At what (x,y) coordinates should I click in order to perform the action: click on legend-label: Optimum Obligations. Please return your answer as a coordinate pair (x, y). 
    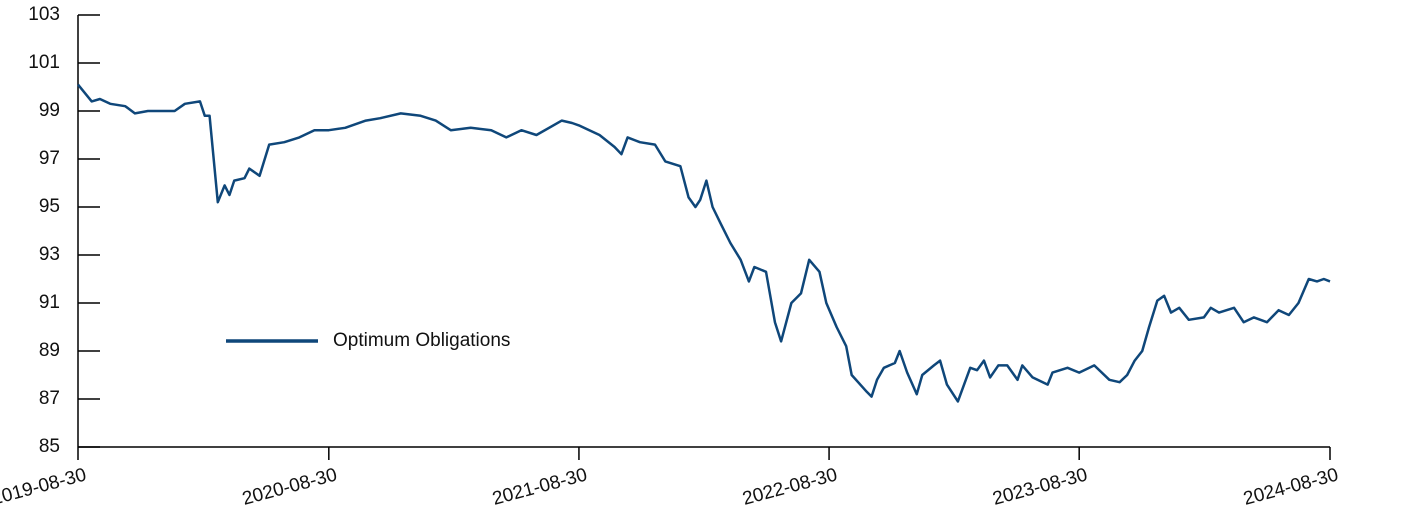
    Looking at the image, I should click on (421, 340).